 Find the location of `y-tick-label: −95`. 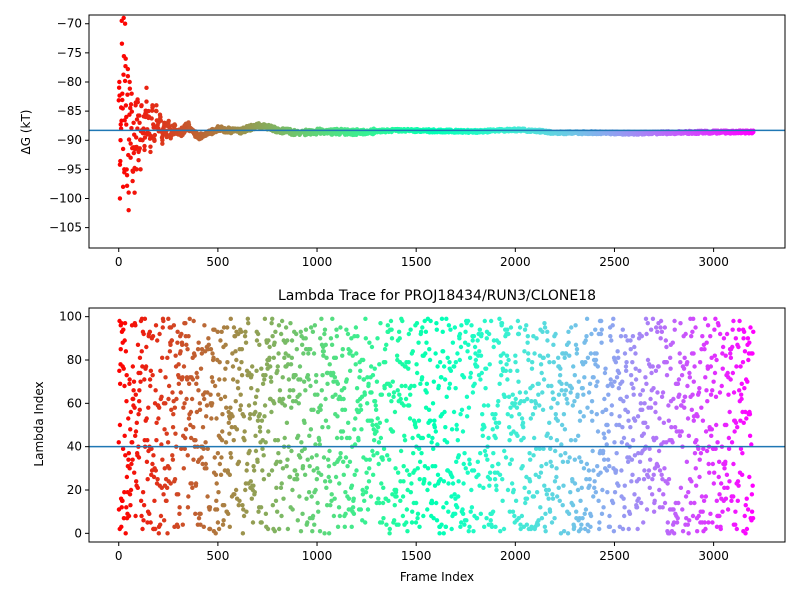

y-tick-label: −95 is located at coordinates (69, 169).